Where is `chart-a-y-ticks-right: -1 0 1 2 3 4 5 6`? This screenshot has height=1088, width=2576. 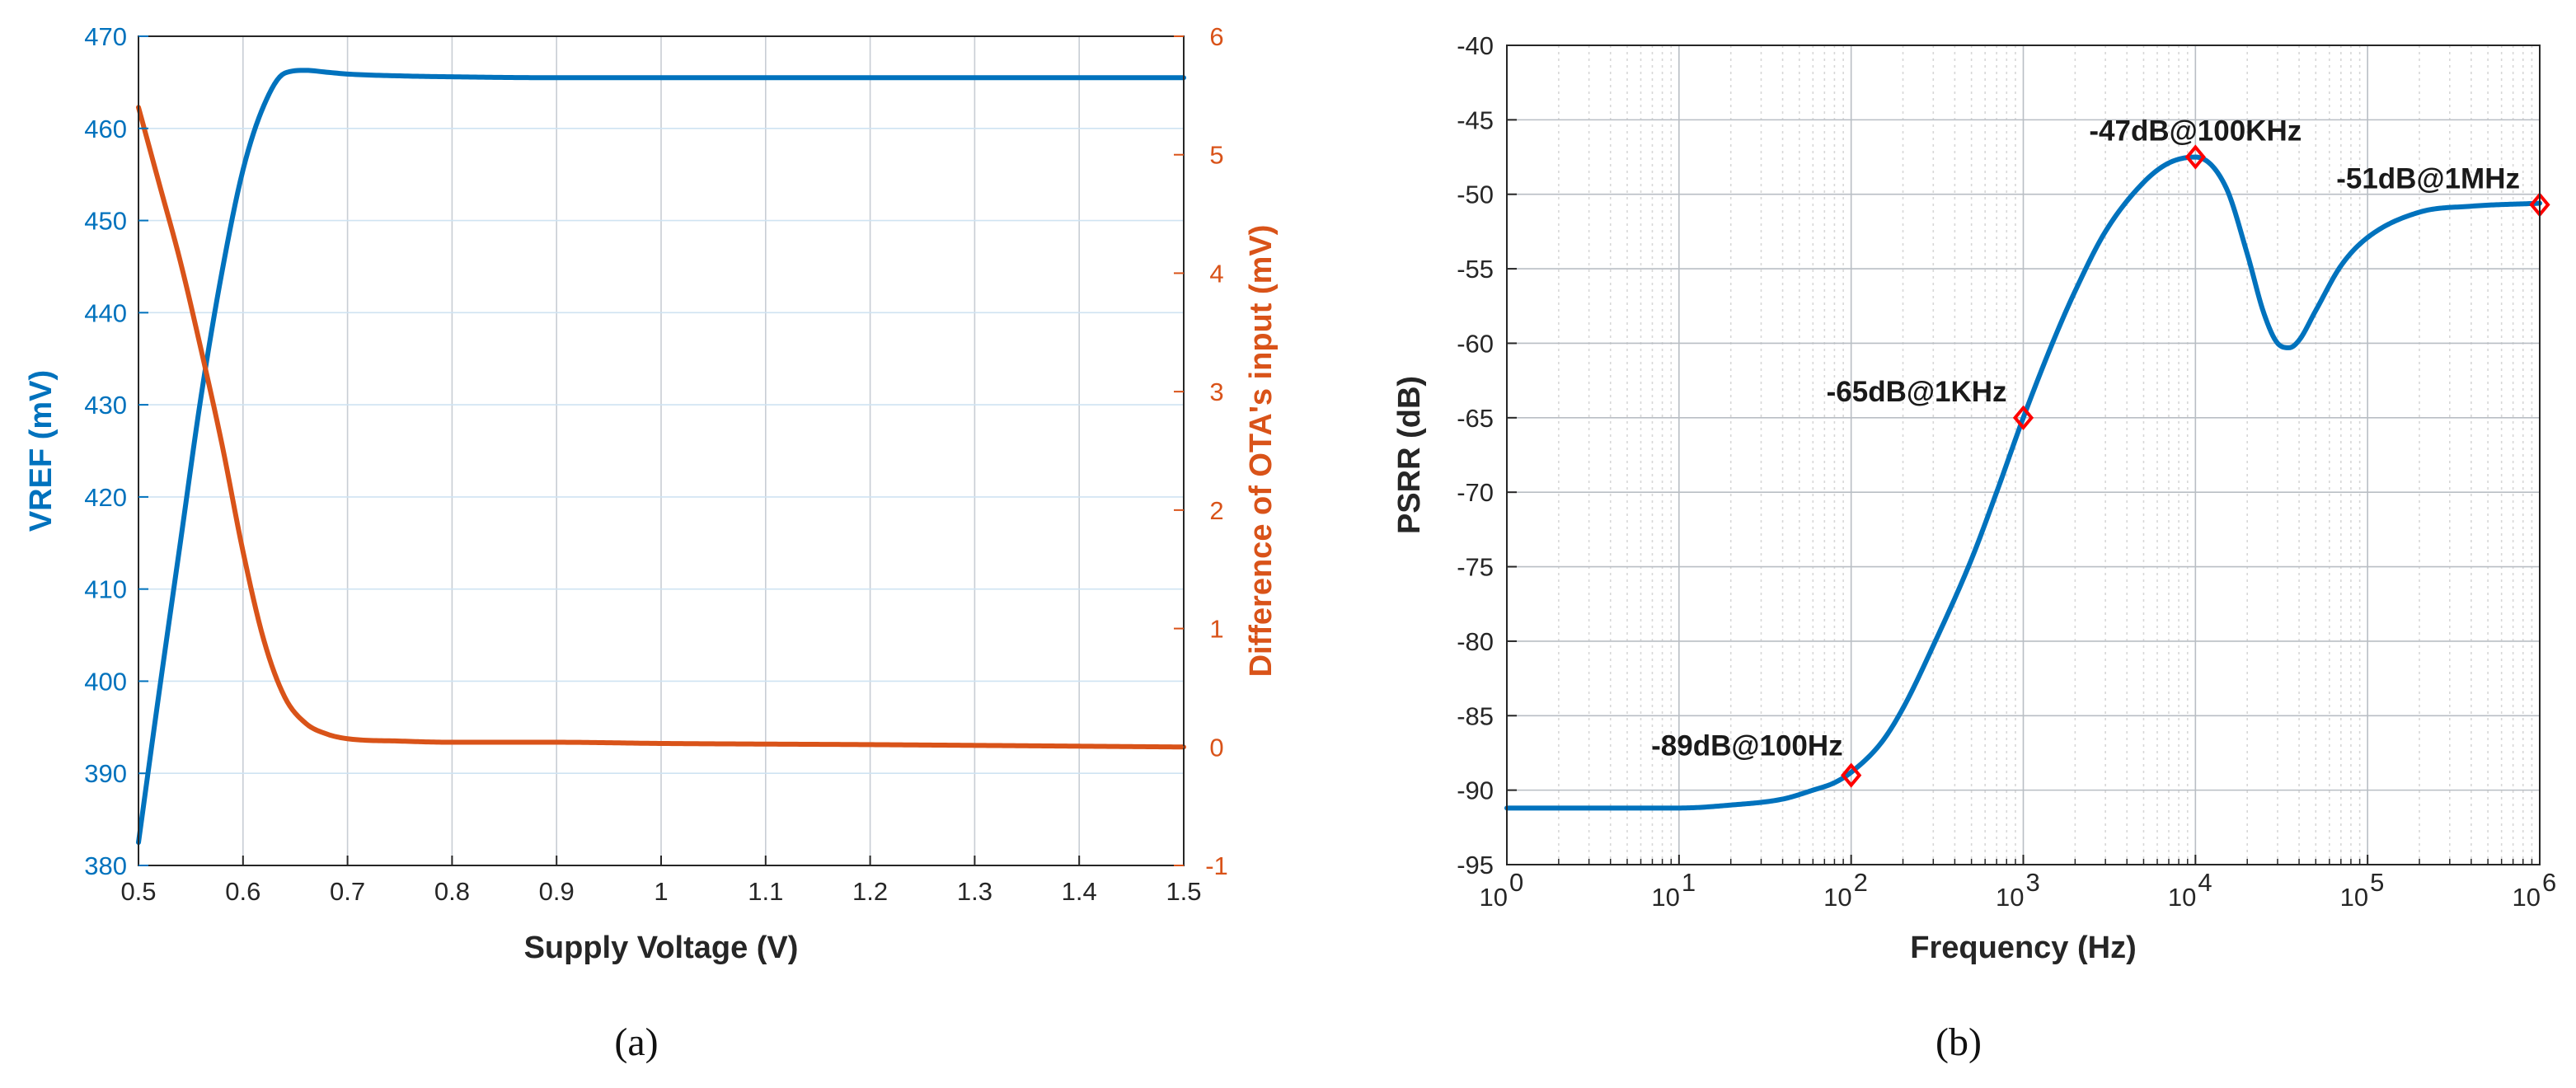 chart-a-y-ticks-right: -1 0 1 2 3 4 5 6 is located at coordinates (1201, 451).